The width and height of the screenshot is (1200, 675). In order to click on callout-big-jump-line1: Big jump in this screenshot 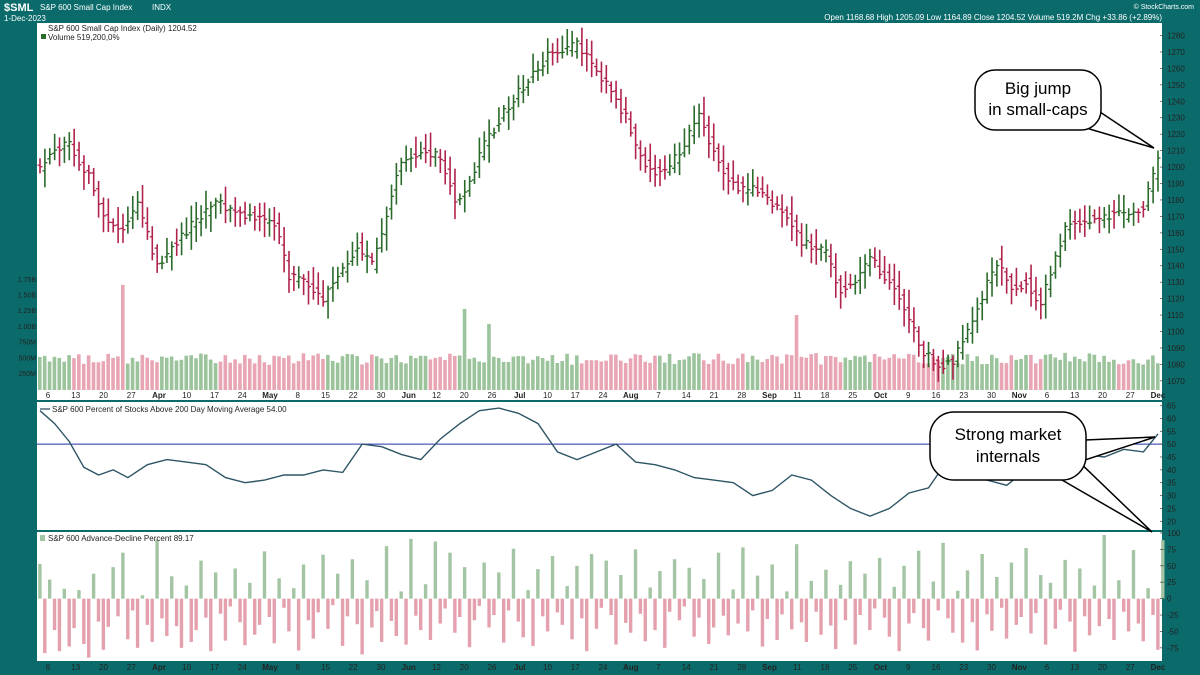, I will do `click(1038, 88)`.